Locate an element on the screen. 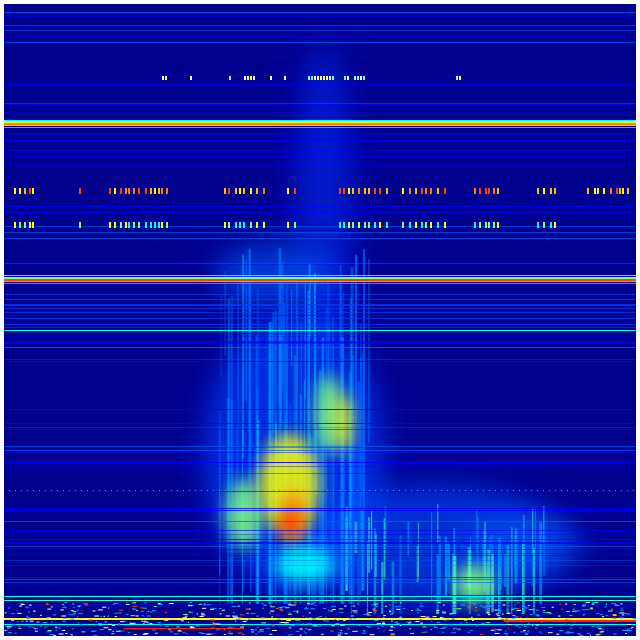  strong-line is located at coordinates (320, 125).